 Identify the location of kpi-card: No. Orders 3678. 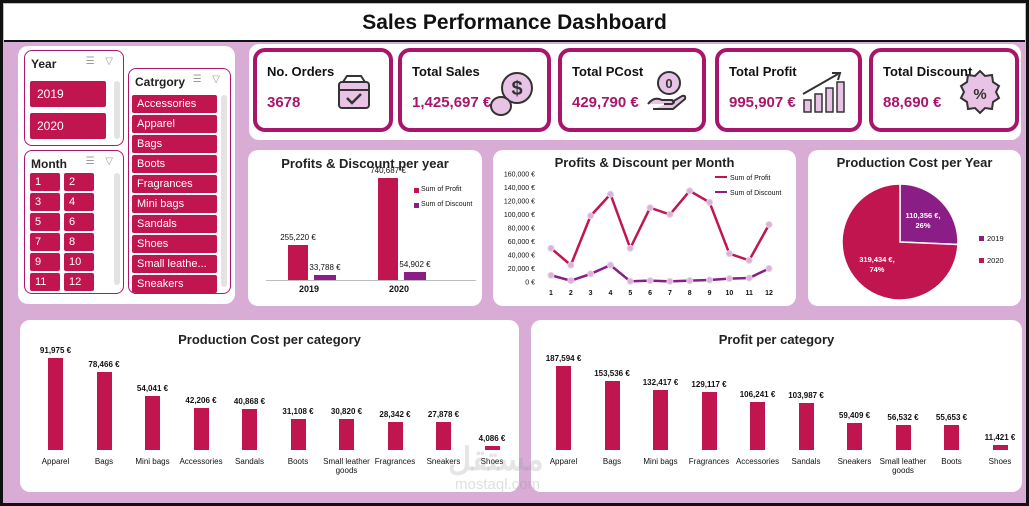
(323, 90).